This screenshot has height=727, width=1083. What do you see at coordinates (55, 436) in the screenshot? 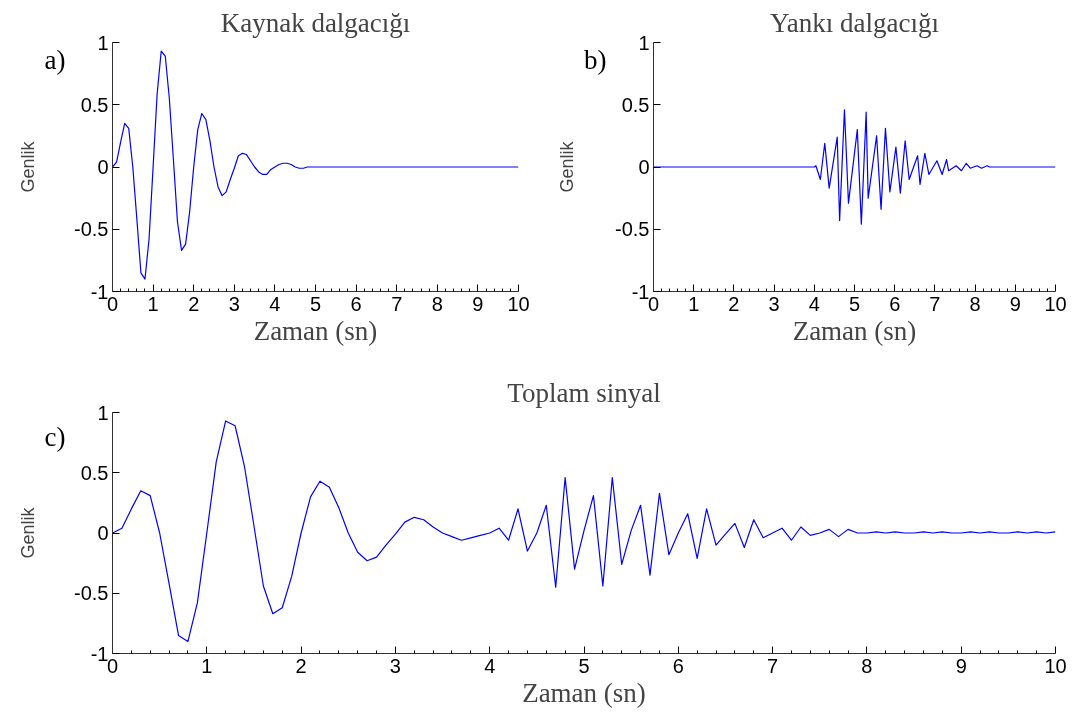
I see `text: c)` at bounding box center [55, 436].